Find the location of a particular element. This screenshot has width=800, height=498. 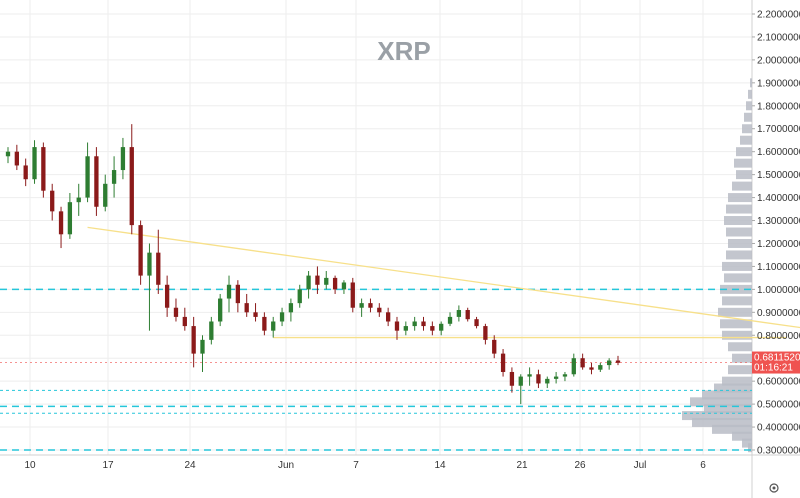

gear-icon is located at coordinates (774, 488).